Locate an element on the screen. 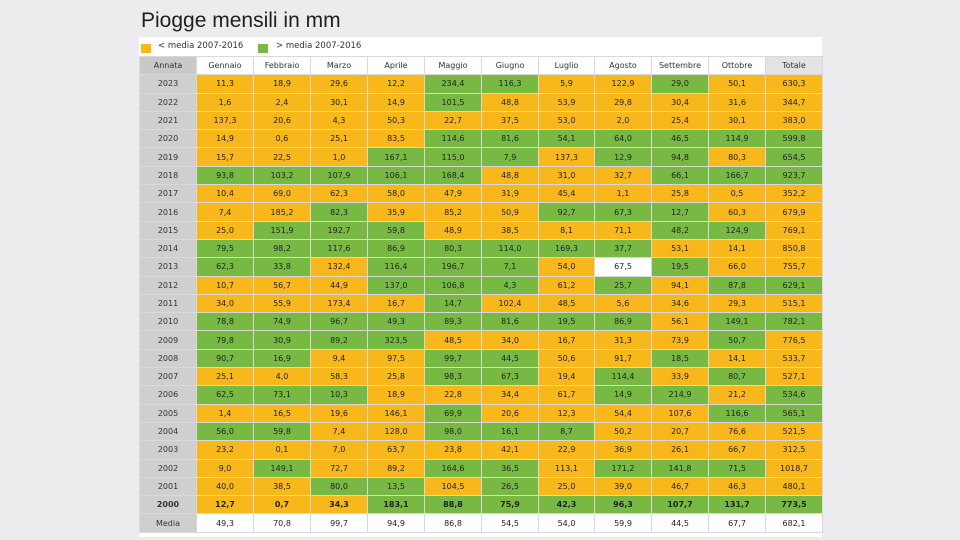 Image resolution: width=960 pixels, height=540 pixels. value-cell: 86,9 is located at coordinates (623, 322).